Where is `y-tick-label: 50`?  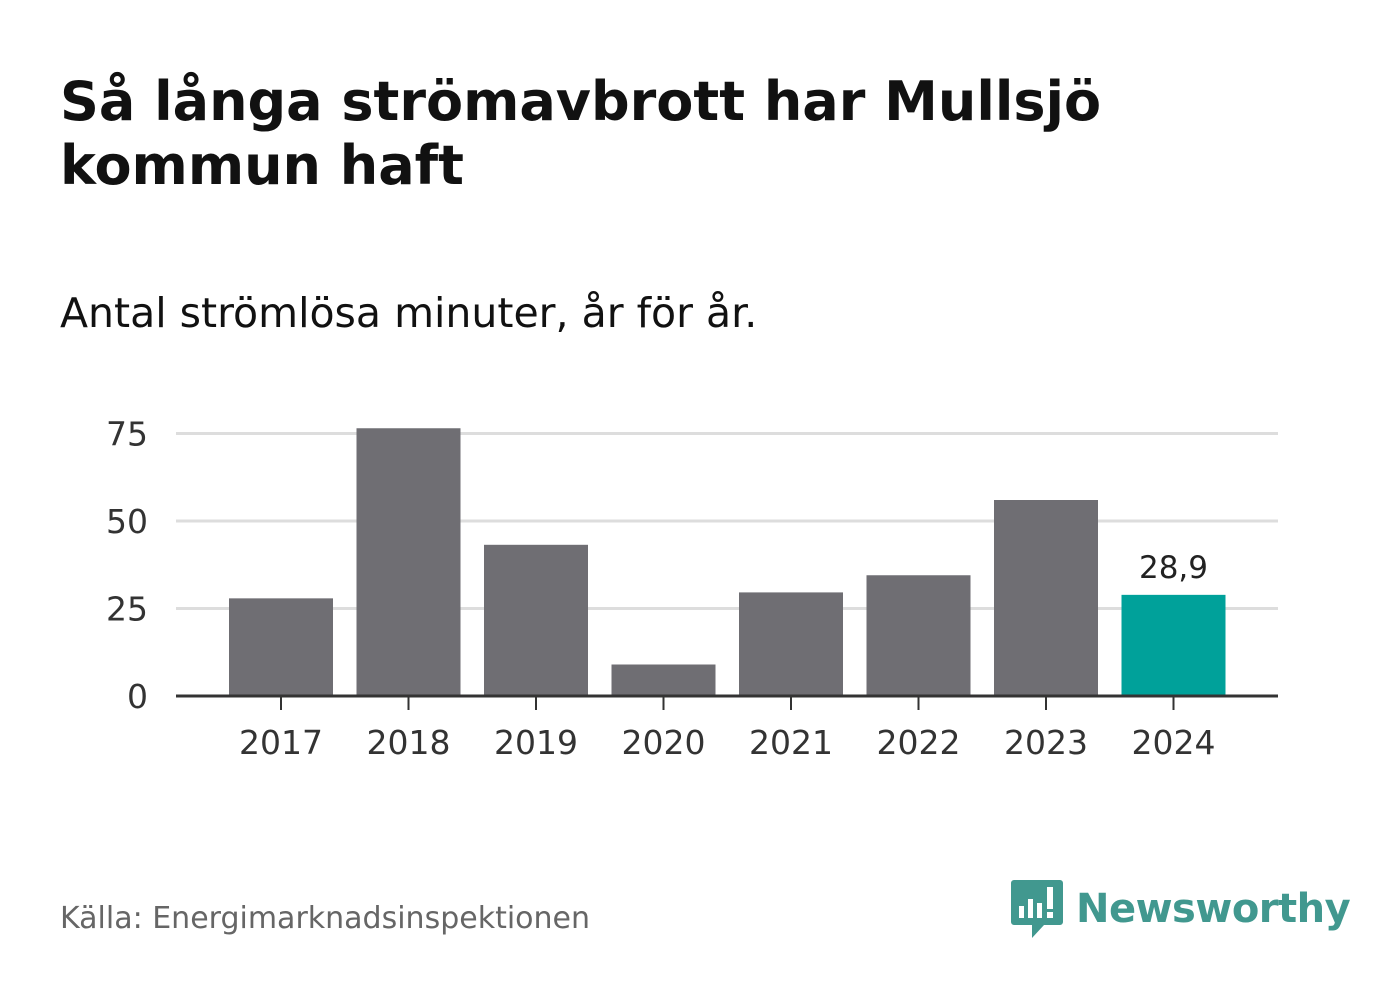
y-tick-label: 50 is located at coordinates (127, 521).